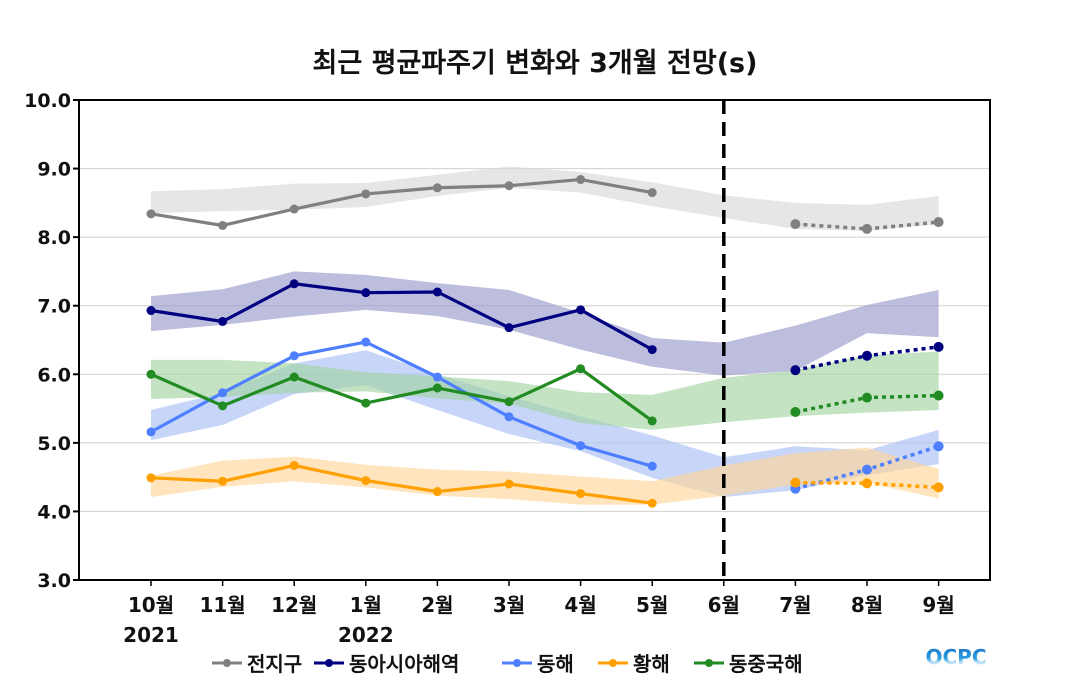 The height and width of the screenshot is (700, 1070). Describe the element at coordinates (404, 664) in the screenshot. I see `legend-label: 동아시아해역` at that location.